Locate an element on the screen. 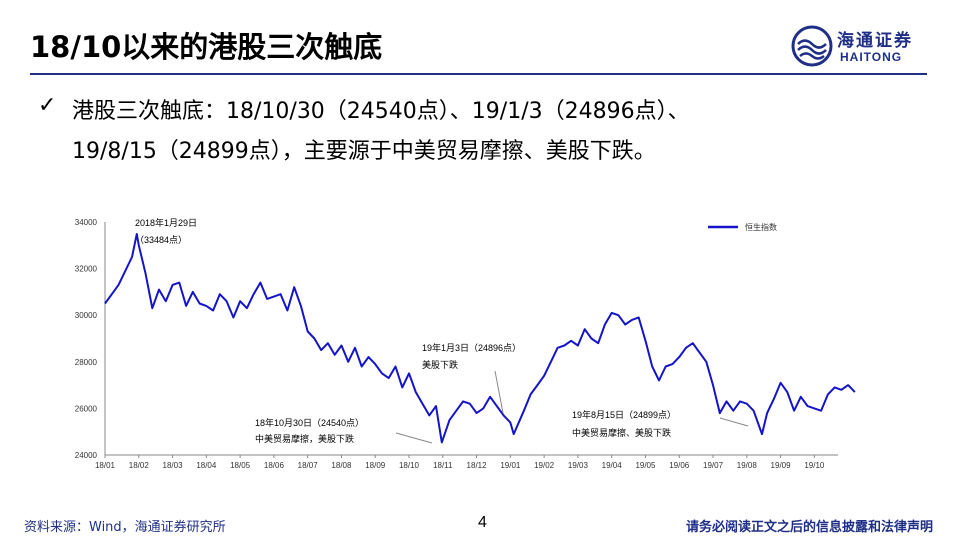 This screenshot has width=957, height=542. title-divider is located at coordinates (478, 74).